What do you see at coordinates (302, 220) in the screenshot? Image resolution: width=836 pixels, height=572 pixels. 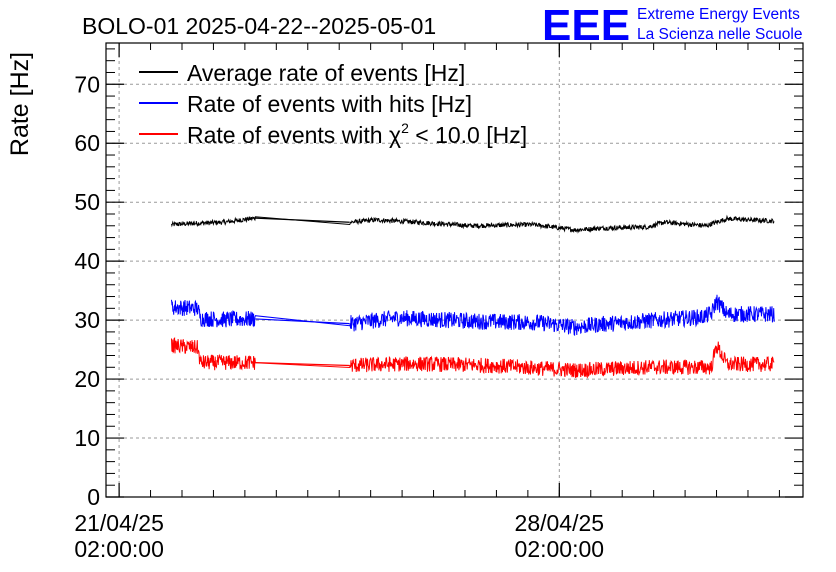 I see `series-gap-line-average` at bounding box center [302, 220].